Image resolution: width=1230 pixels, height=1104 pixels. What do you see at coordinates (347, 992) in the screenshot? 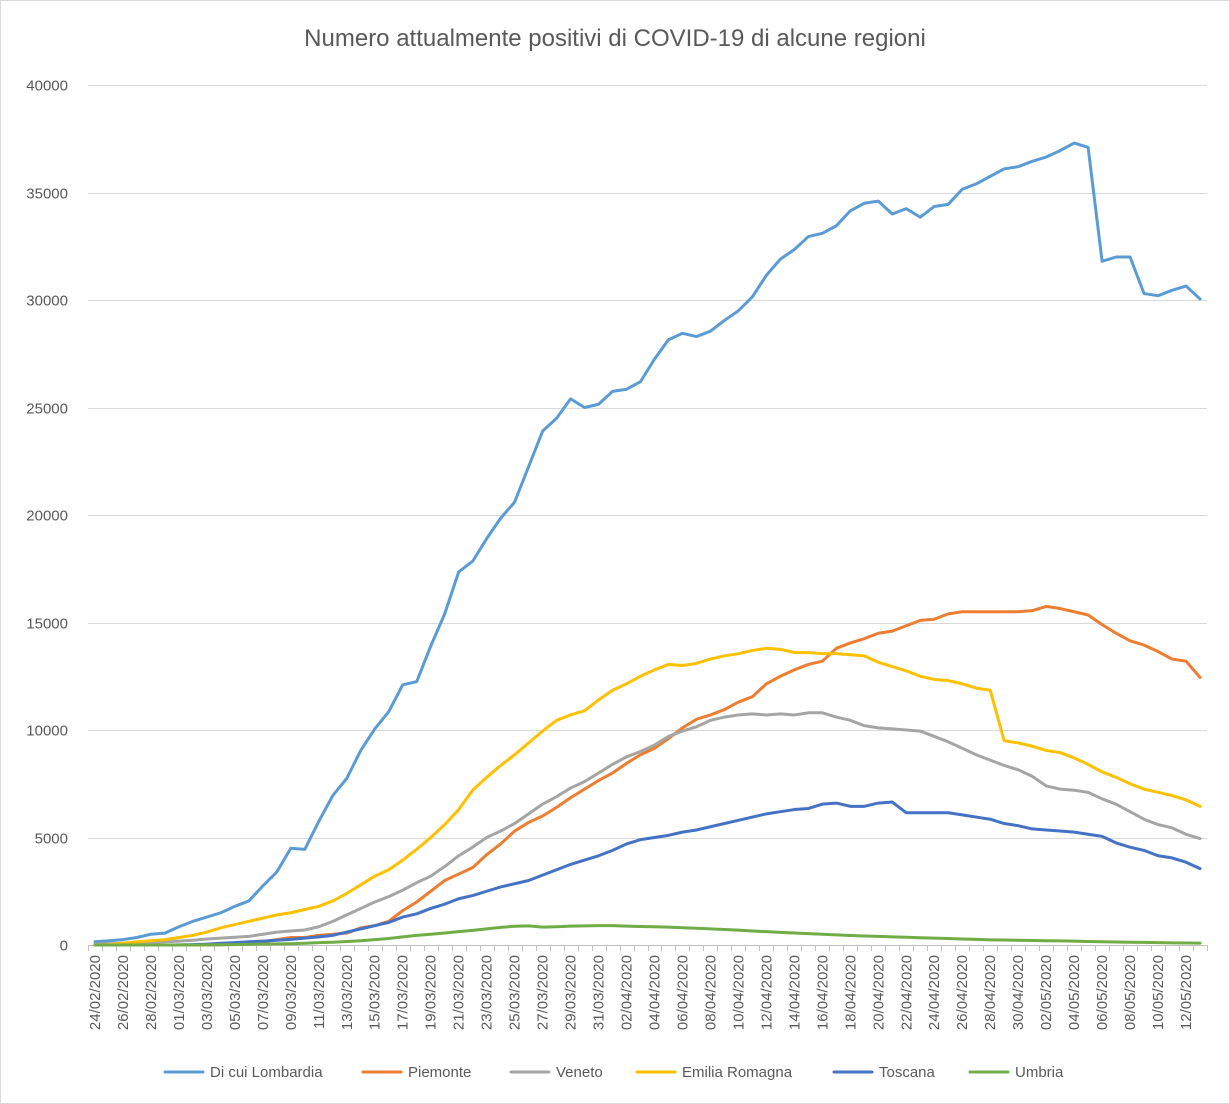
I see `x-tick-label: 13/03/2020` at bounding box center [347, 992].